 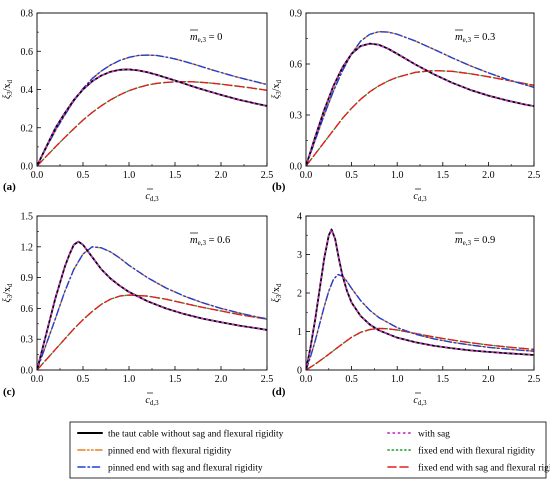 I want to click on y-tick-label: 0.8, so click(x=27, y=14).